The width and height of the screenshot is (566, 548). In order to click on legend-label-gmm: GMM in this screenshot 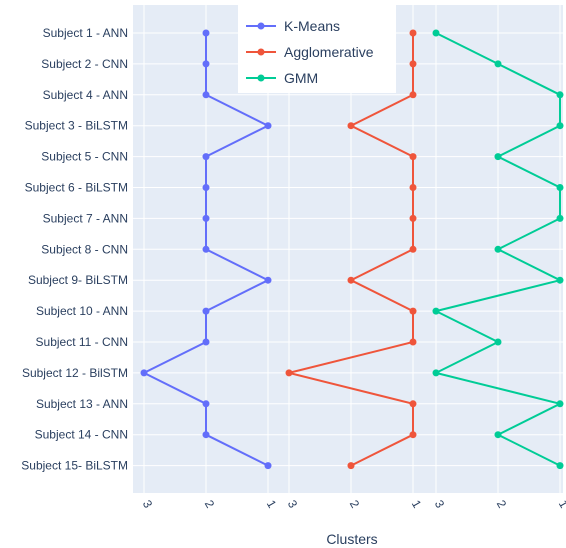, I will do `click(301, 78)`.